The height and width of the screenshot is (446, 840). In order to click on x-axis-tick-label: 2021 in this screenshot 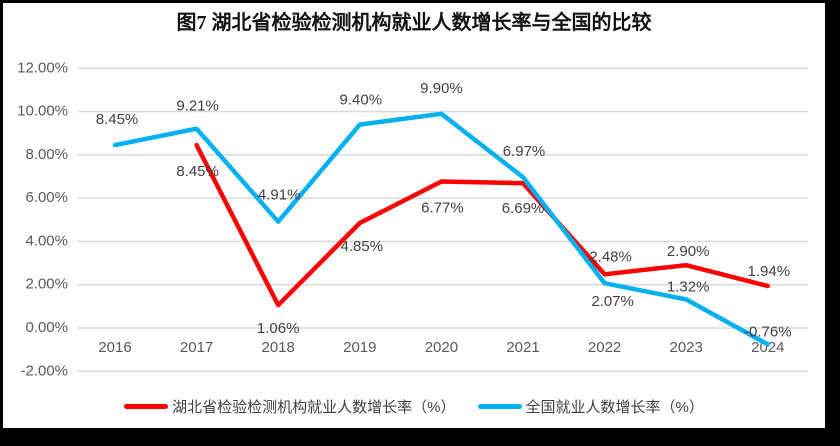, I will do `click(522, 347)`.